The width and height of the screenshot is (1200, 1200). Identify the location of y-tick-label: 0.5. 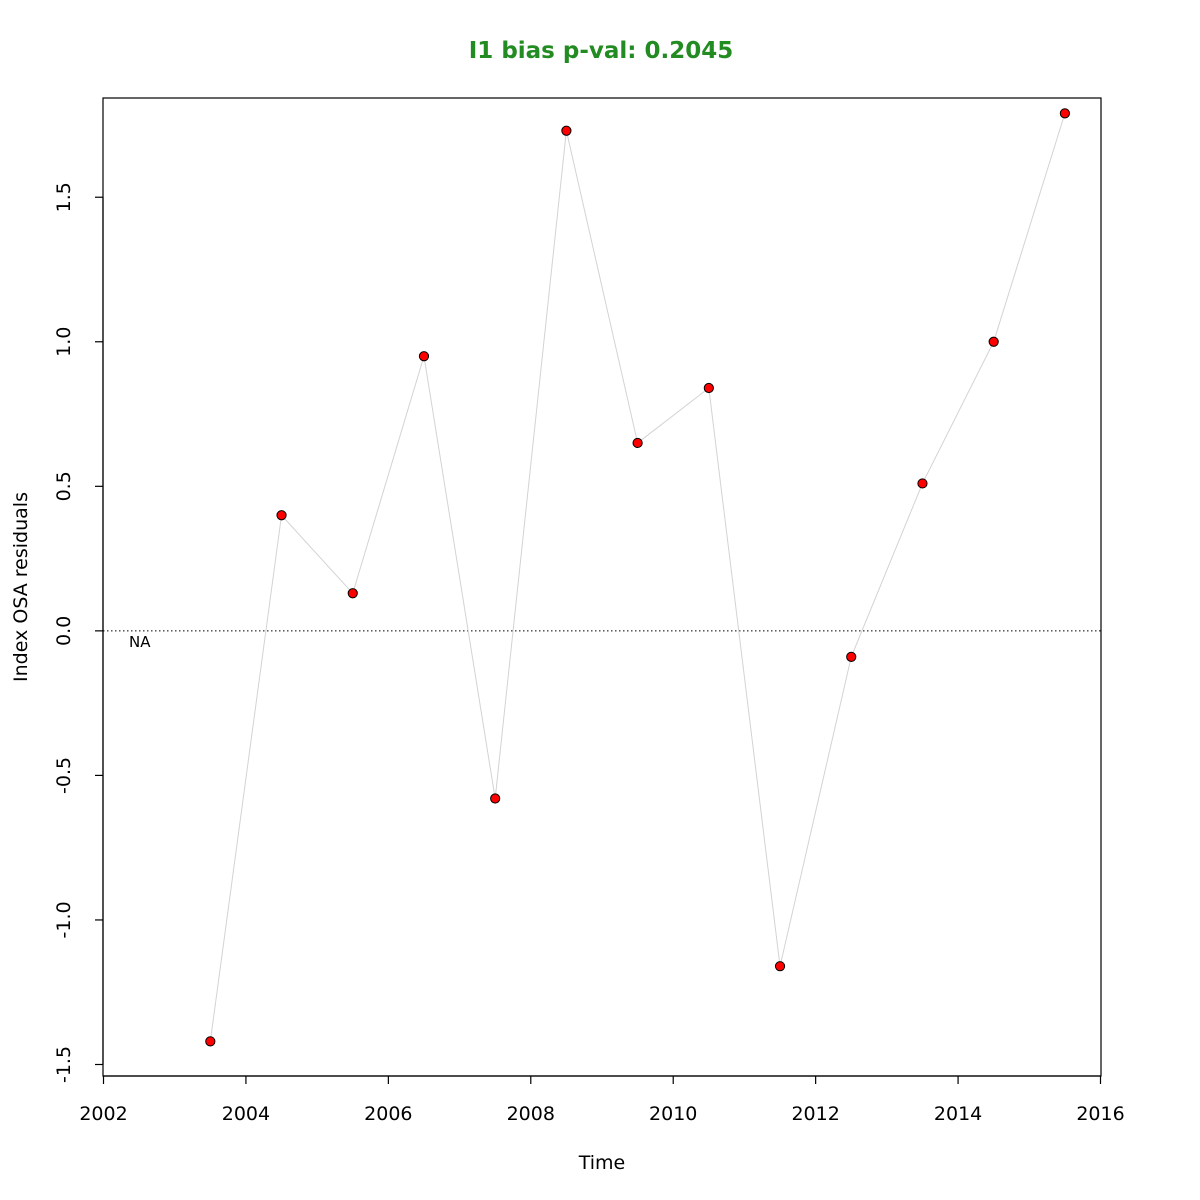
(64, 486).